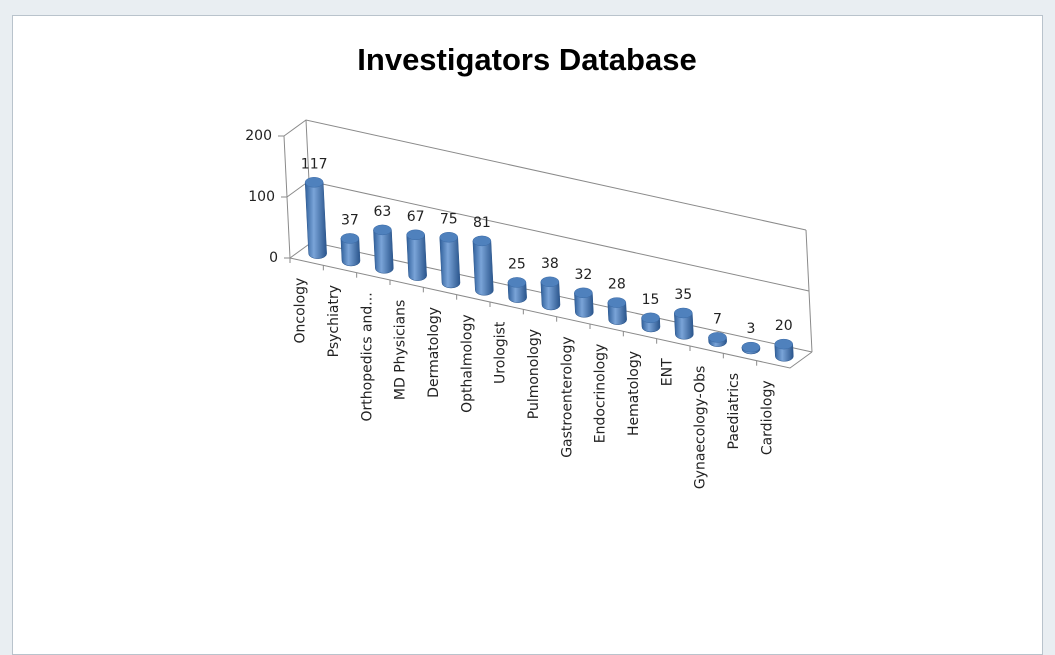  What do you see at coordinates (651, 300) in the screenshot?
I see `data-label: 15` at bounding box center [651, 300].